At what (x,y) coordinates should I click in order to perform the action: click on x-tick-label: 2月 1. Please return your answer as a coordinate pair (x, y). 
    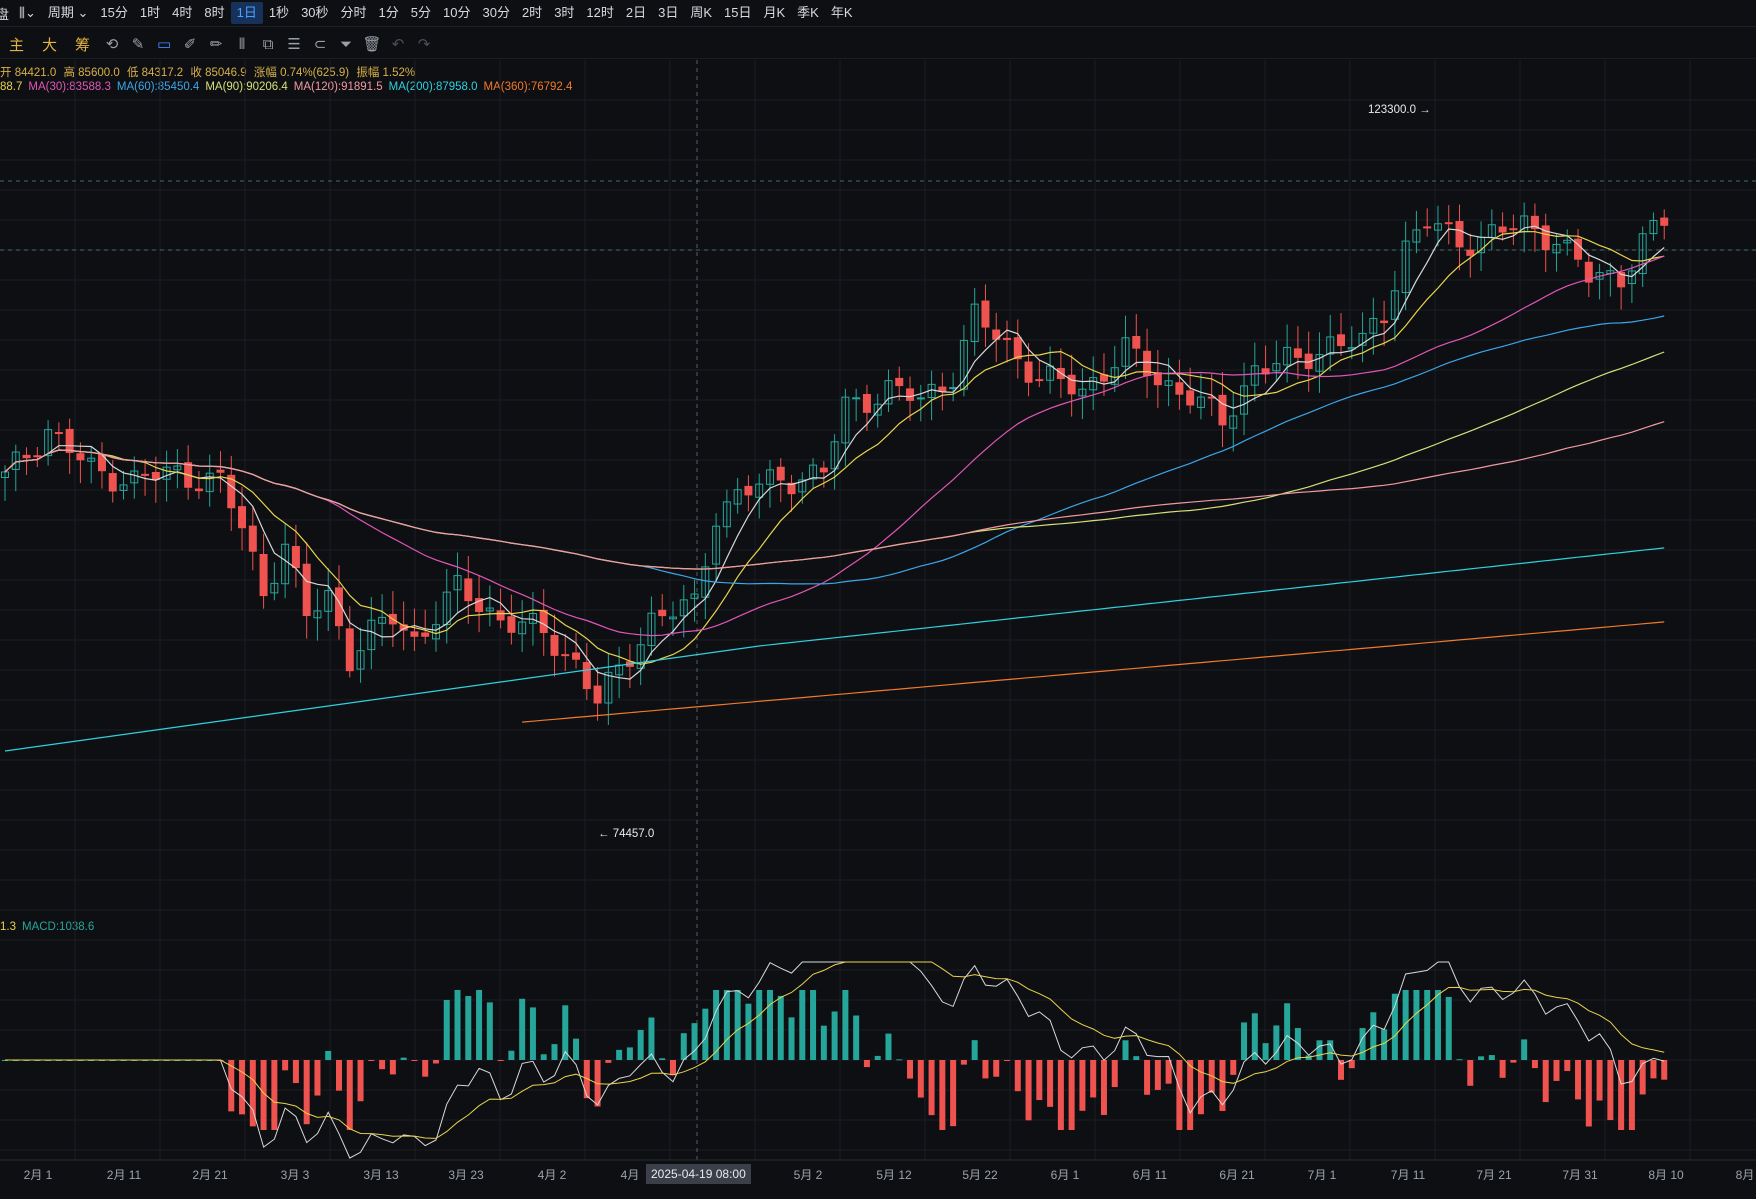
    Looking at the image, I should click on (38, 1175).